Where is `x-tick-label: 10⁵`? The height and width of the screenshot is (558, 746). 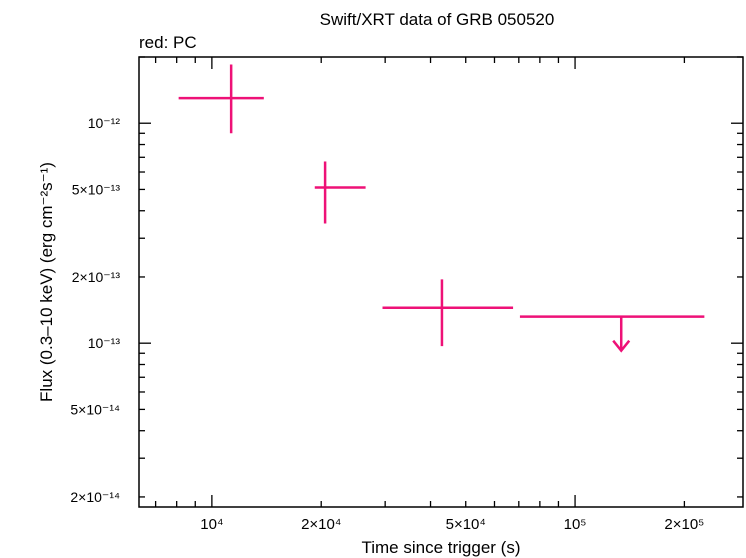
x-tick-label: 10⁵ is located at coordinates (575, 524).